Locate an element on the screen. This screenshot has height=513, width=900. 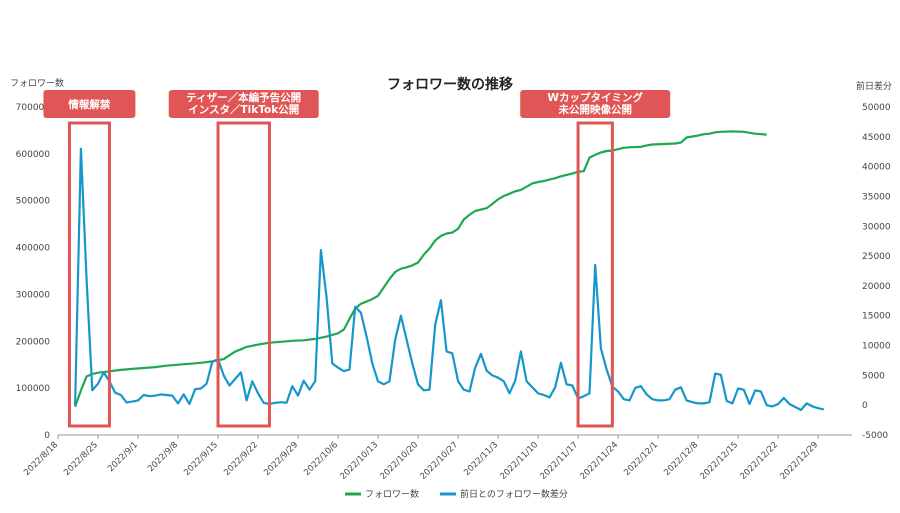
right-tick-label: 50000 is located at coordinates (876, 108).